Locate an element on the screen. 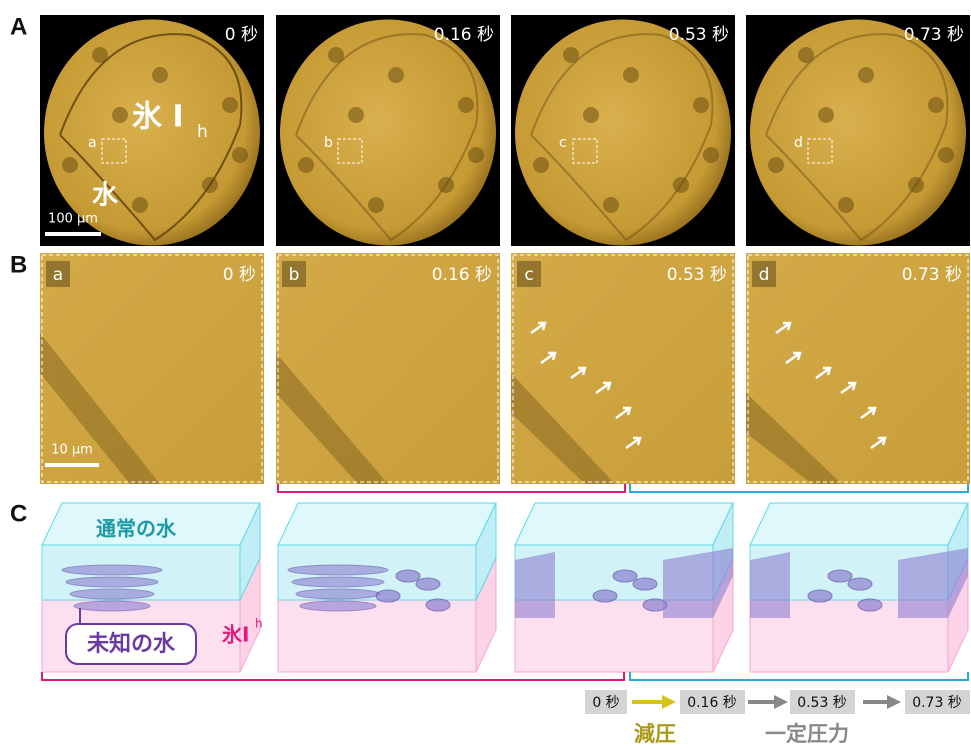 The width and height of the screenshot is (971, 749). panel-letter: a is located at coordinates (58, 275).